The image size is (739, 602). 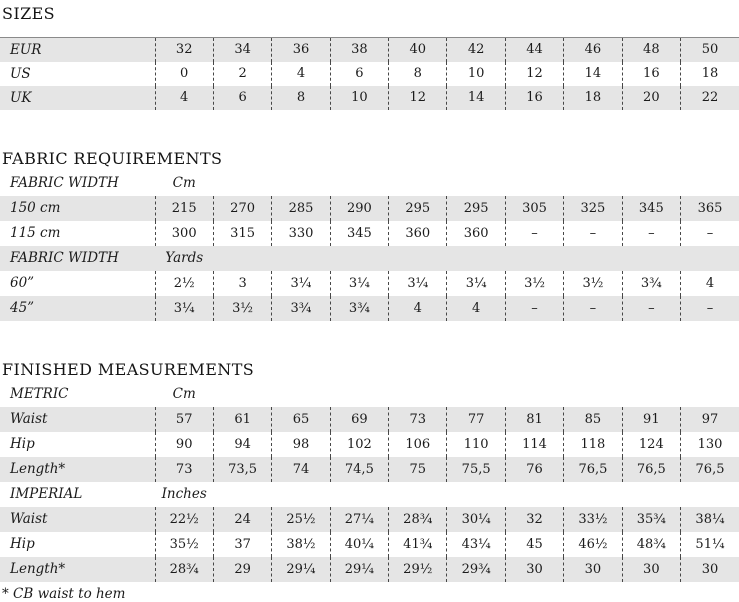 I want to click on table-cell: 35½, so click(x=184, y=544).